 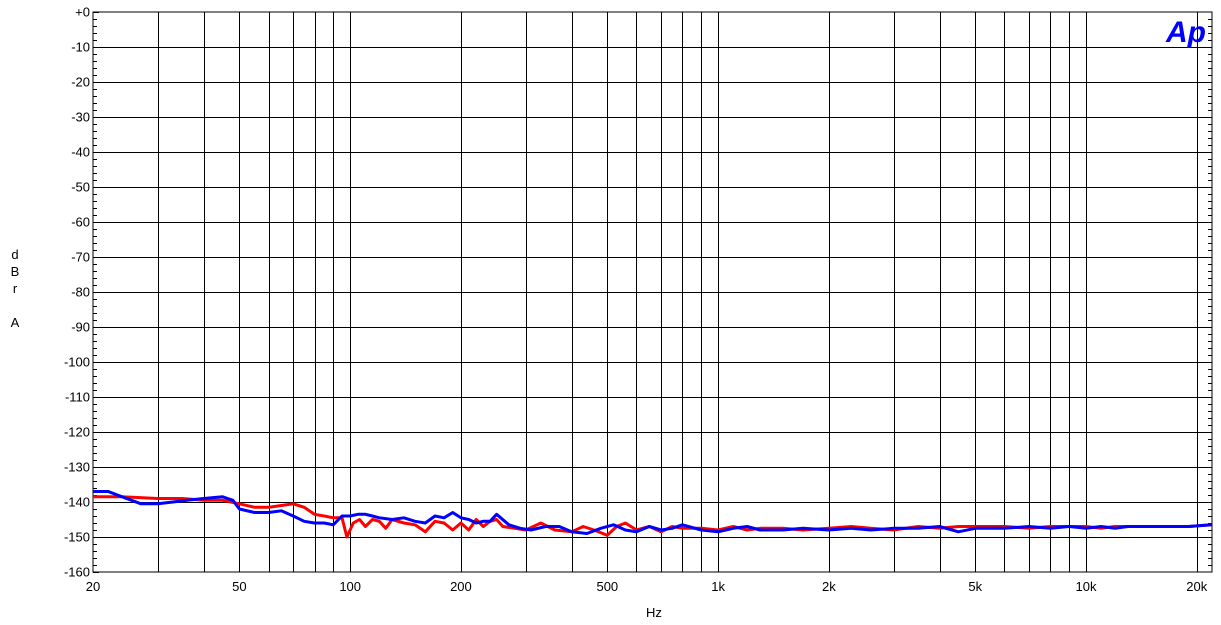 What do you see at coordinates (93, 586) in the screenshot?
I see `x-tick-label: 20` at bounding box center [93, 586].